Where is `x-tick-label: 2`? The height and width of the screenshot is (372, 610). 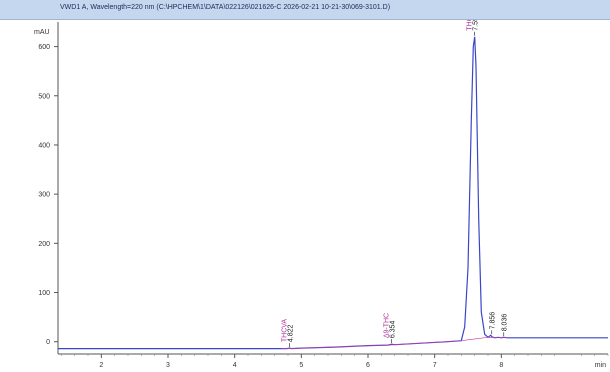 x-tick-label: 2 is located at coordinates (101, 365).